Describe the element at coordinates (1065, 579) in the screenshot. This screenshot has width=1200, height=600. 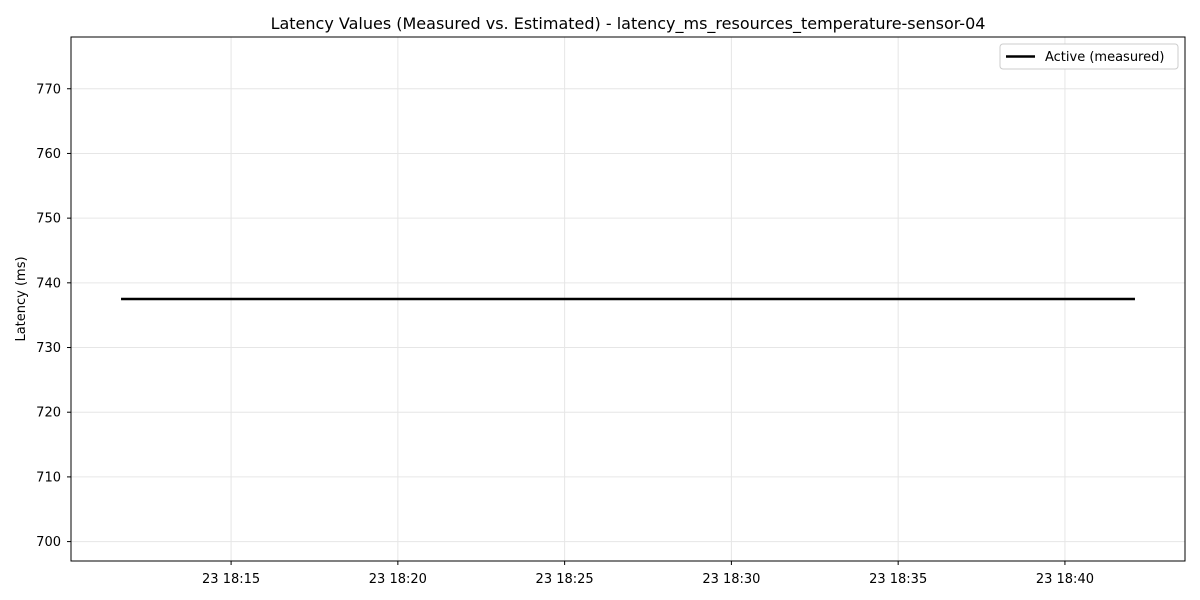
I see `x-tick-label: 23 18:40` at that location.